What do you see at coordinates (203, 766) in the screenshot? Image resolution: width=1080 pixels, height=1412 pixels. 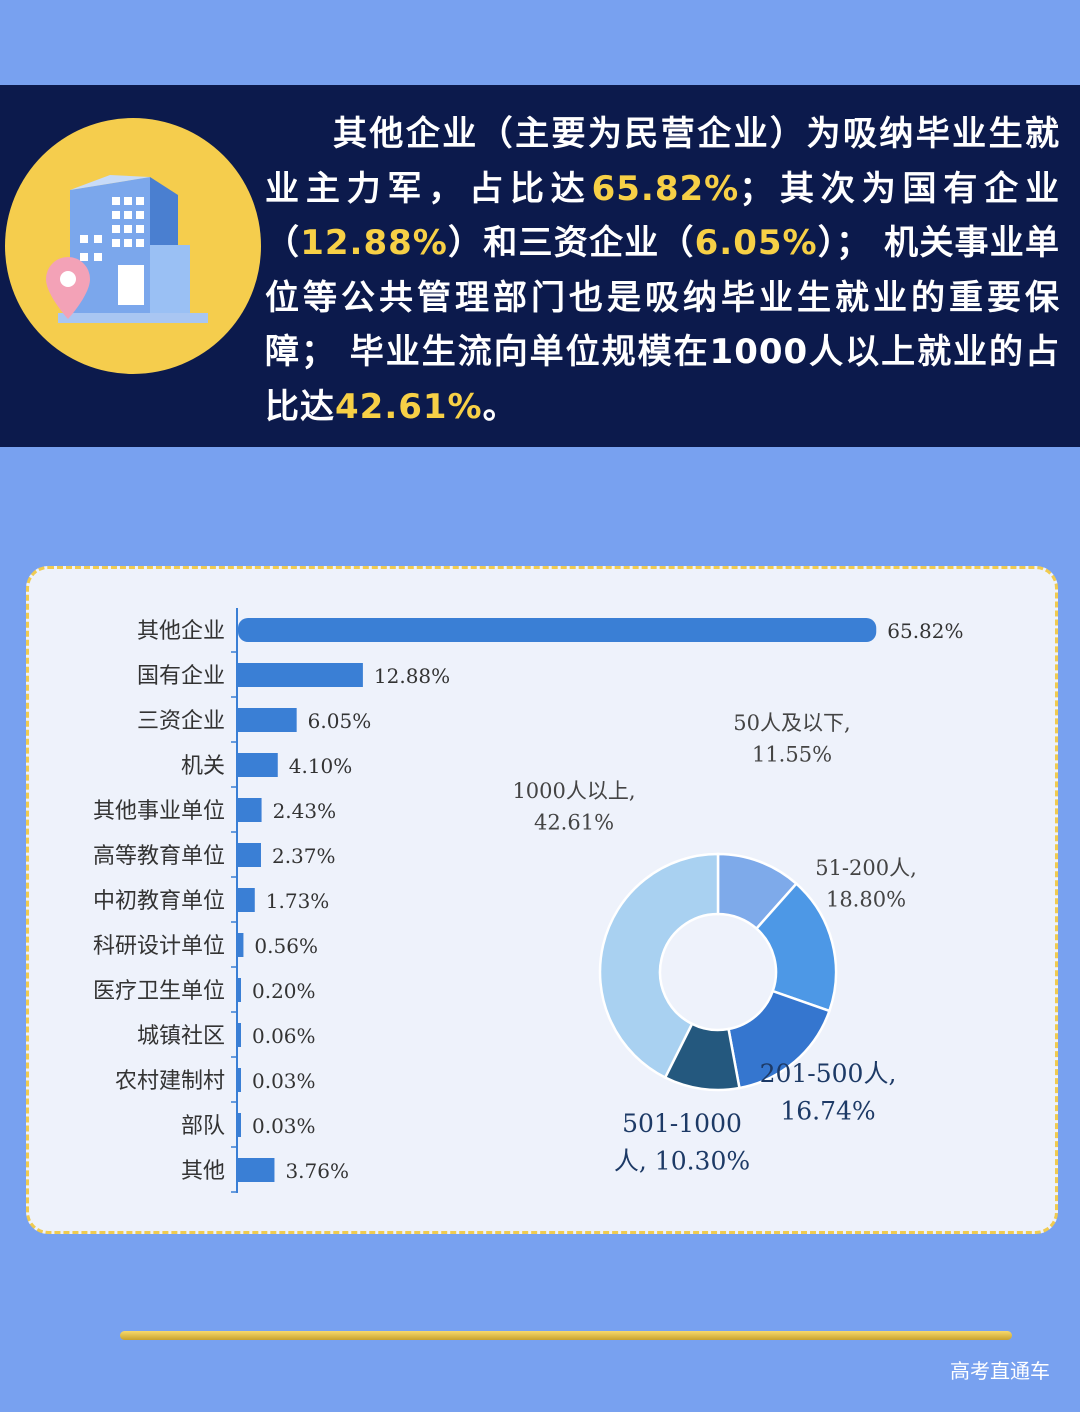 I see `bar-category-label: 机关` at bounding box center [203, 766].